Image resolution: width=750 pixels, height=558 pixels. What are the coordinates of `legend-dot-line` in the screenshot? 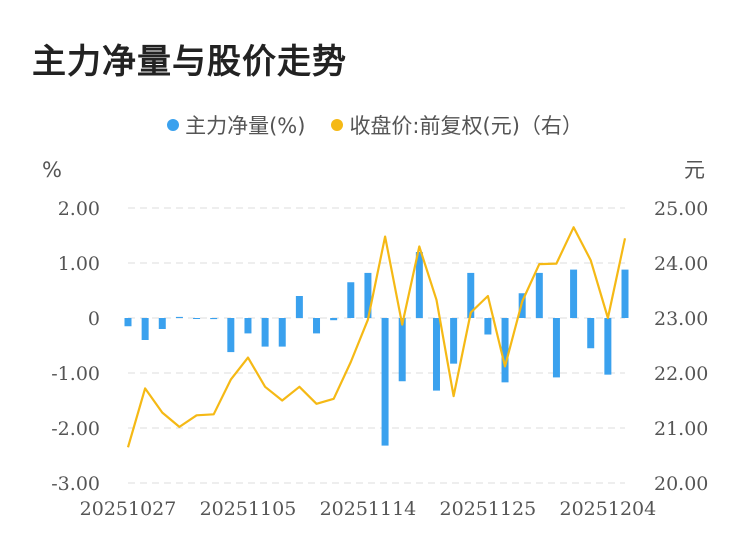 It's located at (337, 125).